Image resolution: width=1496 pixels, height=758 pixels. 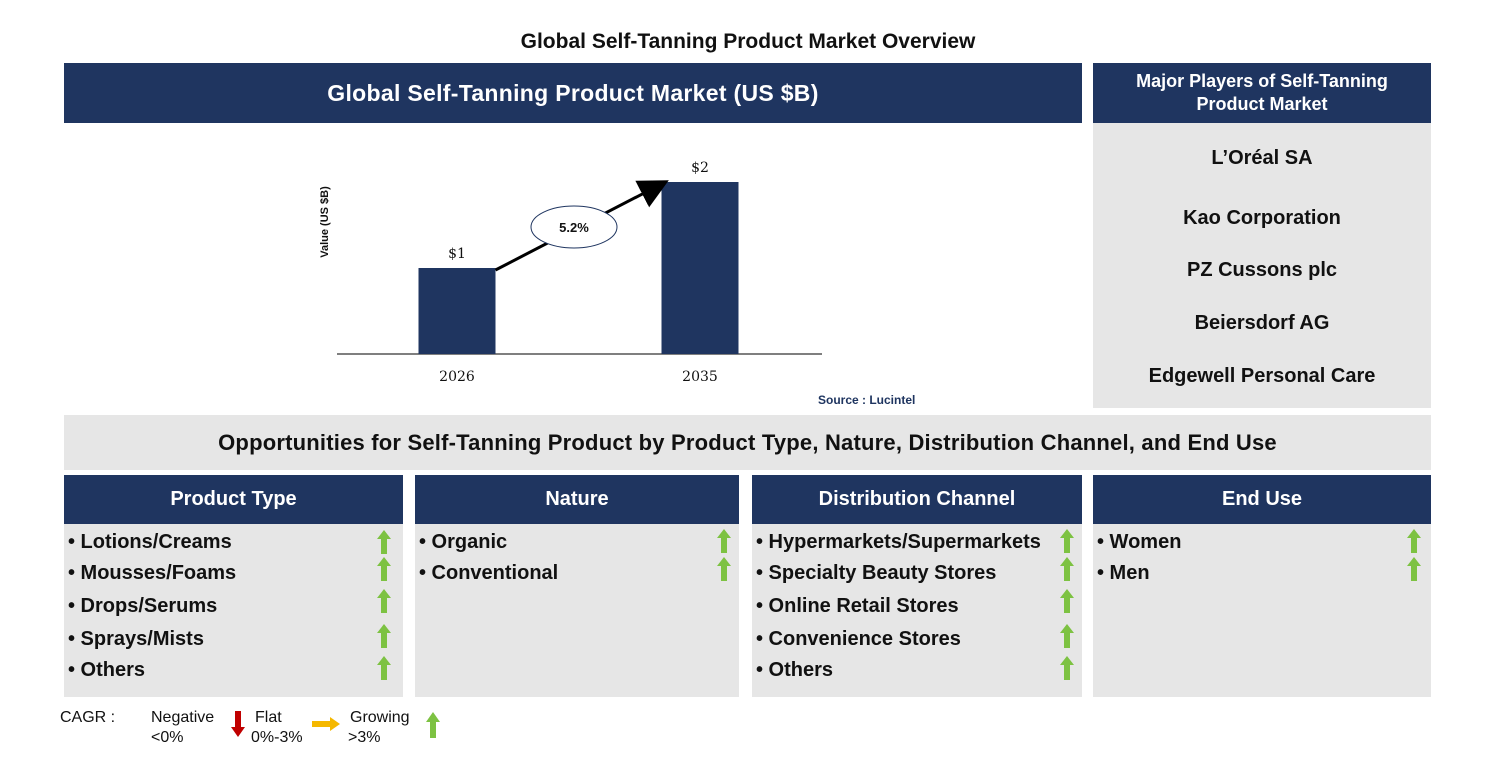 I want to click on legend-growing-range: >3%, so click(x=364, y=737).